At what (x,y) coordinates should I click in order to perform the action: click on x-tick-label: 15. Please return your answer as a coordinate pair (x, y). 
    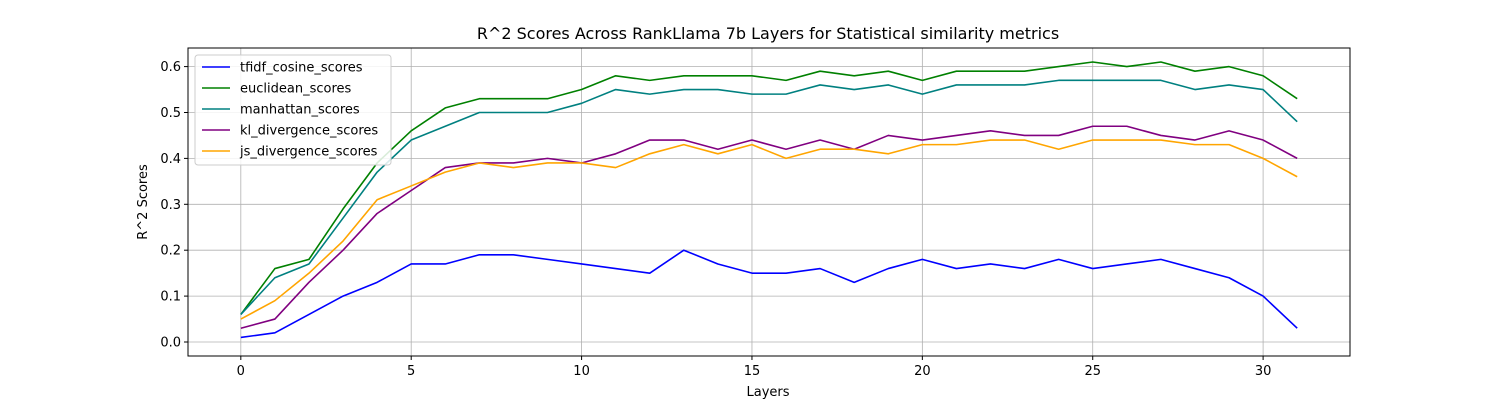
    Looking at the image, I should click on (752, 371).